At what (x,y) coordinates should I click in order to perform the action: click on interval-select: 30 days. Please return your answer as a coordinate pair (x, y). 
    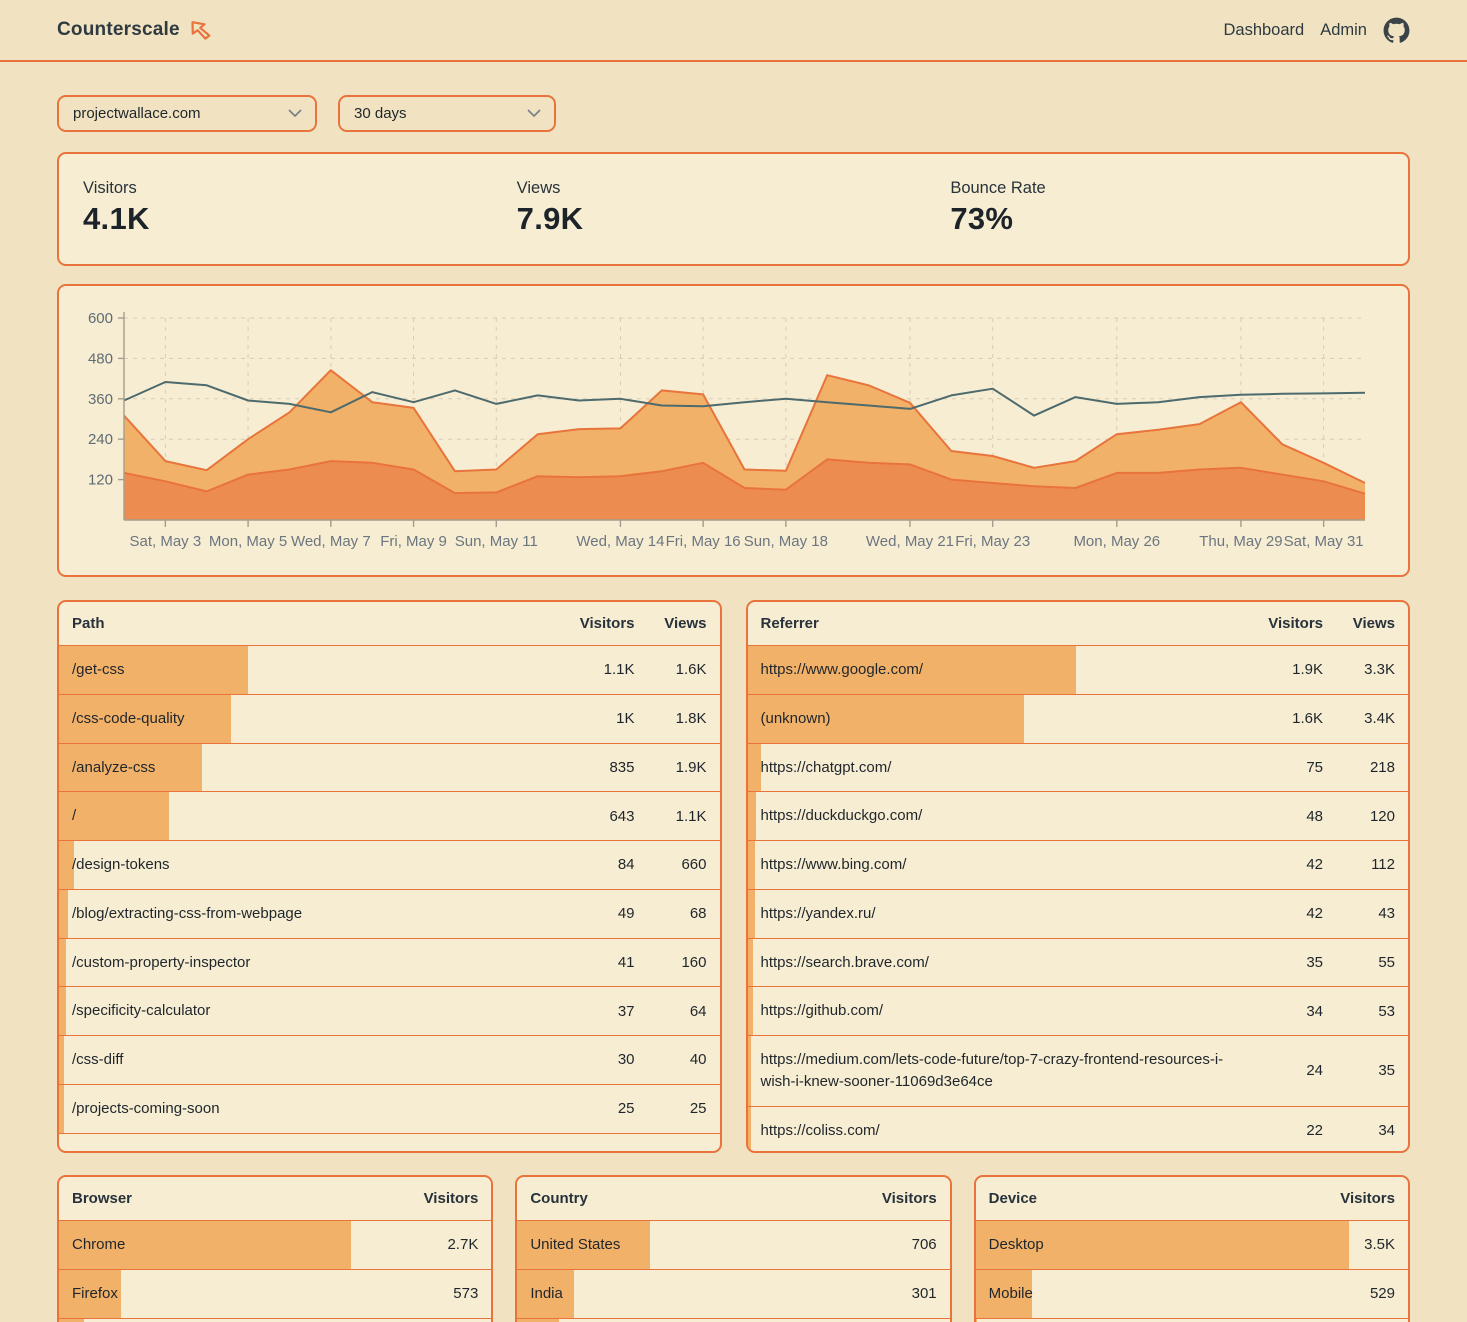
    Looking at the image, I should click on (447, 113).